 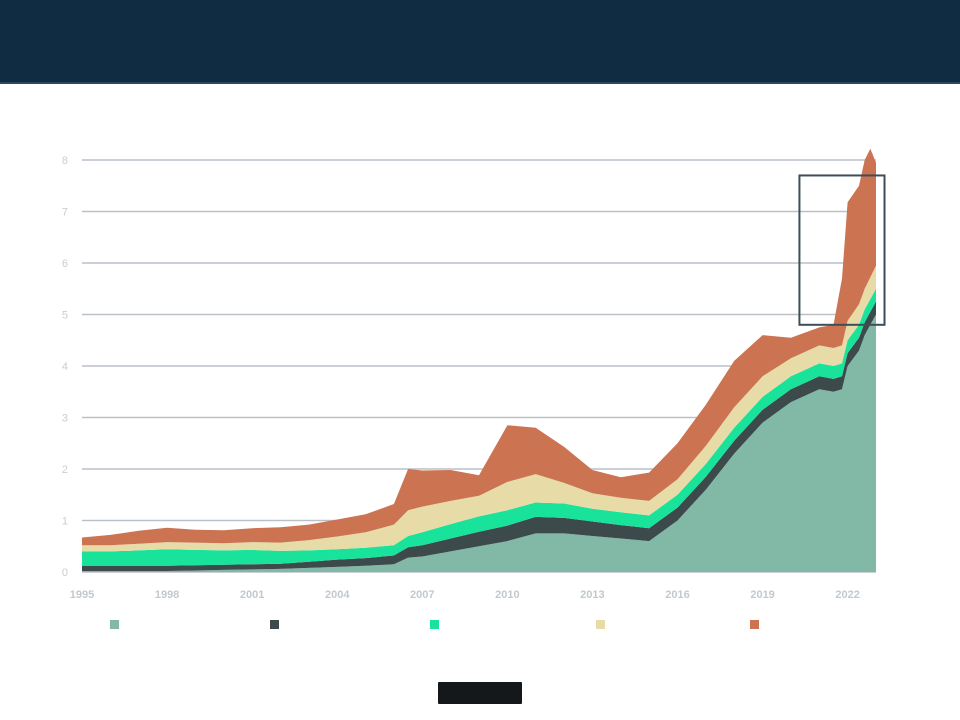 I want to click on footer-bar, so click(x=480, y=693).